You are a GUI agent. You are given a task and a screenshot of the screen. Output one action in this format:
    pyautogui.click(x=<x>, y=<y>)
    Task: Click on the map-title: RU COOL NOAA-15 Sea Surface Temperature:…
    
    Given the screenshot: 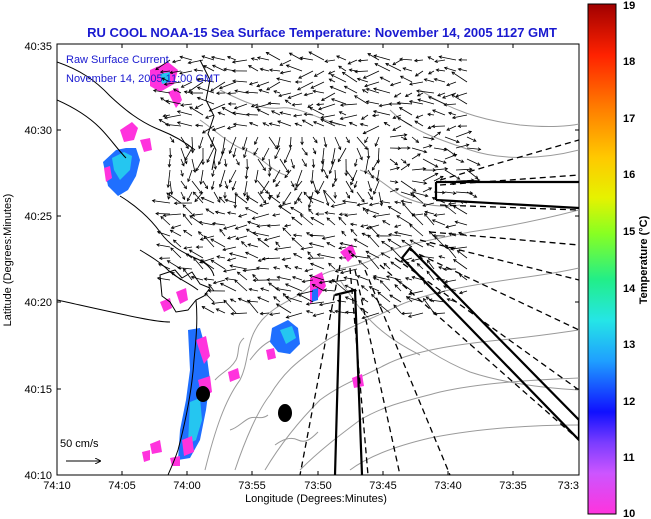 What is the action you would take?
    pyautogui.click(x=322, y=32)
    